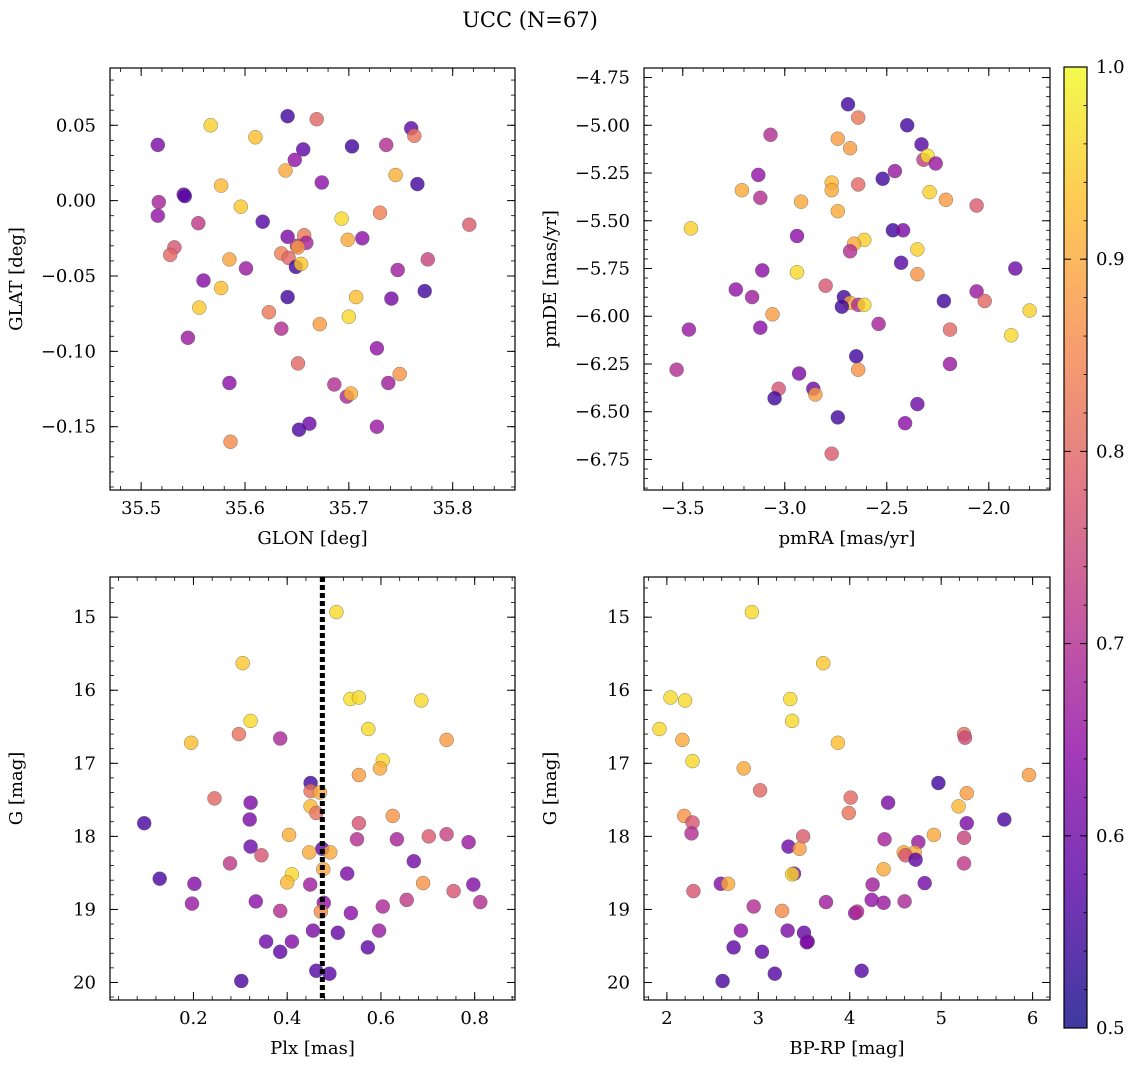 This screenshot has height=1067, width=1136. I want to click on x-tick-label: 35.6, so click(245, 508).